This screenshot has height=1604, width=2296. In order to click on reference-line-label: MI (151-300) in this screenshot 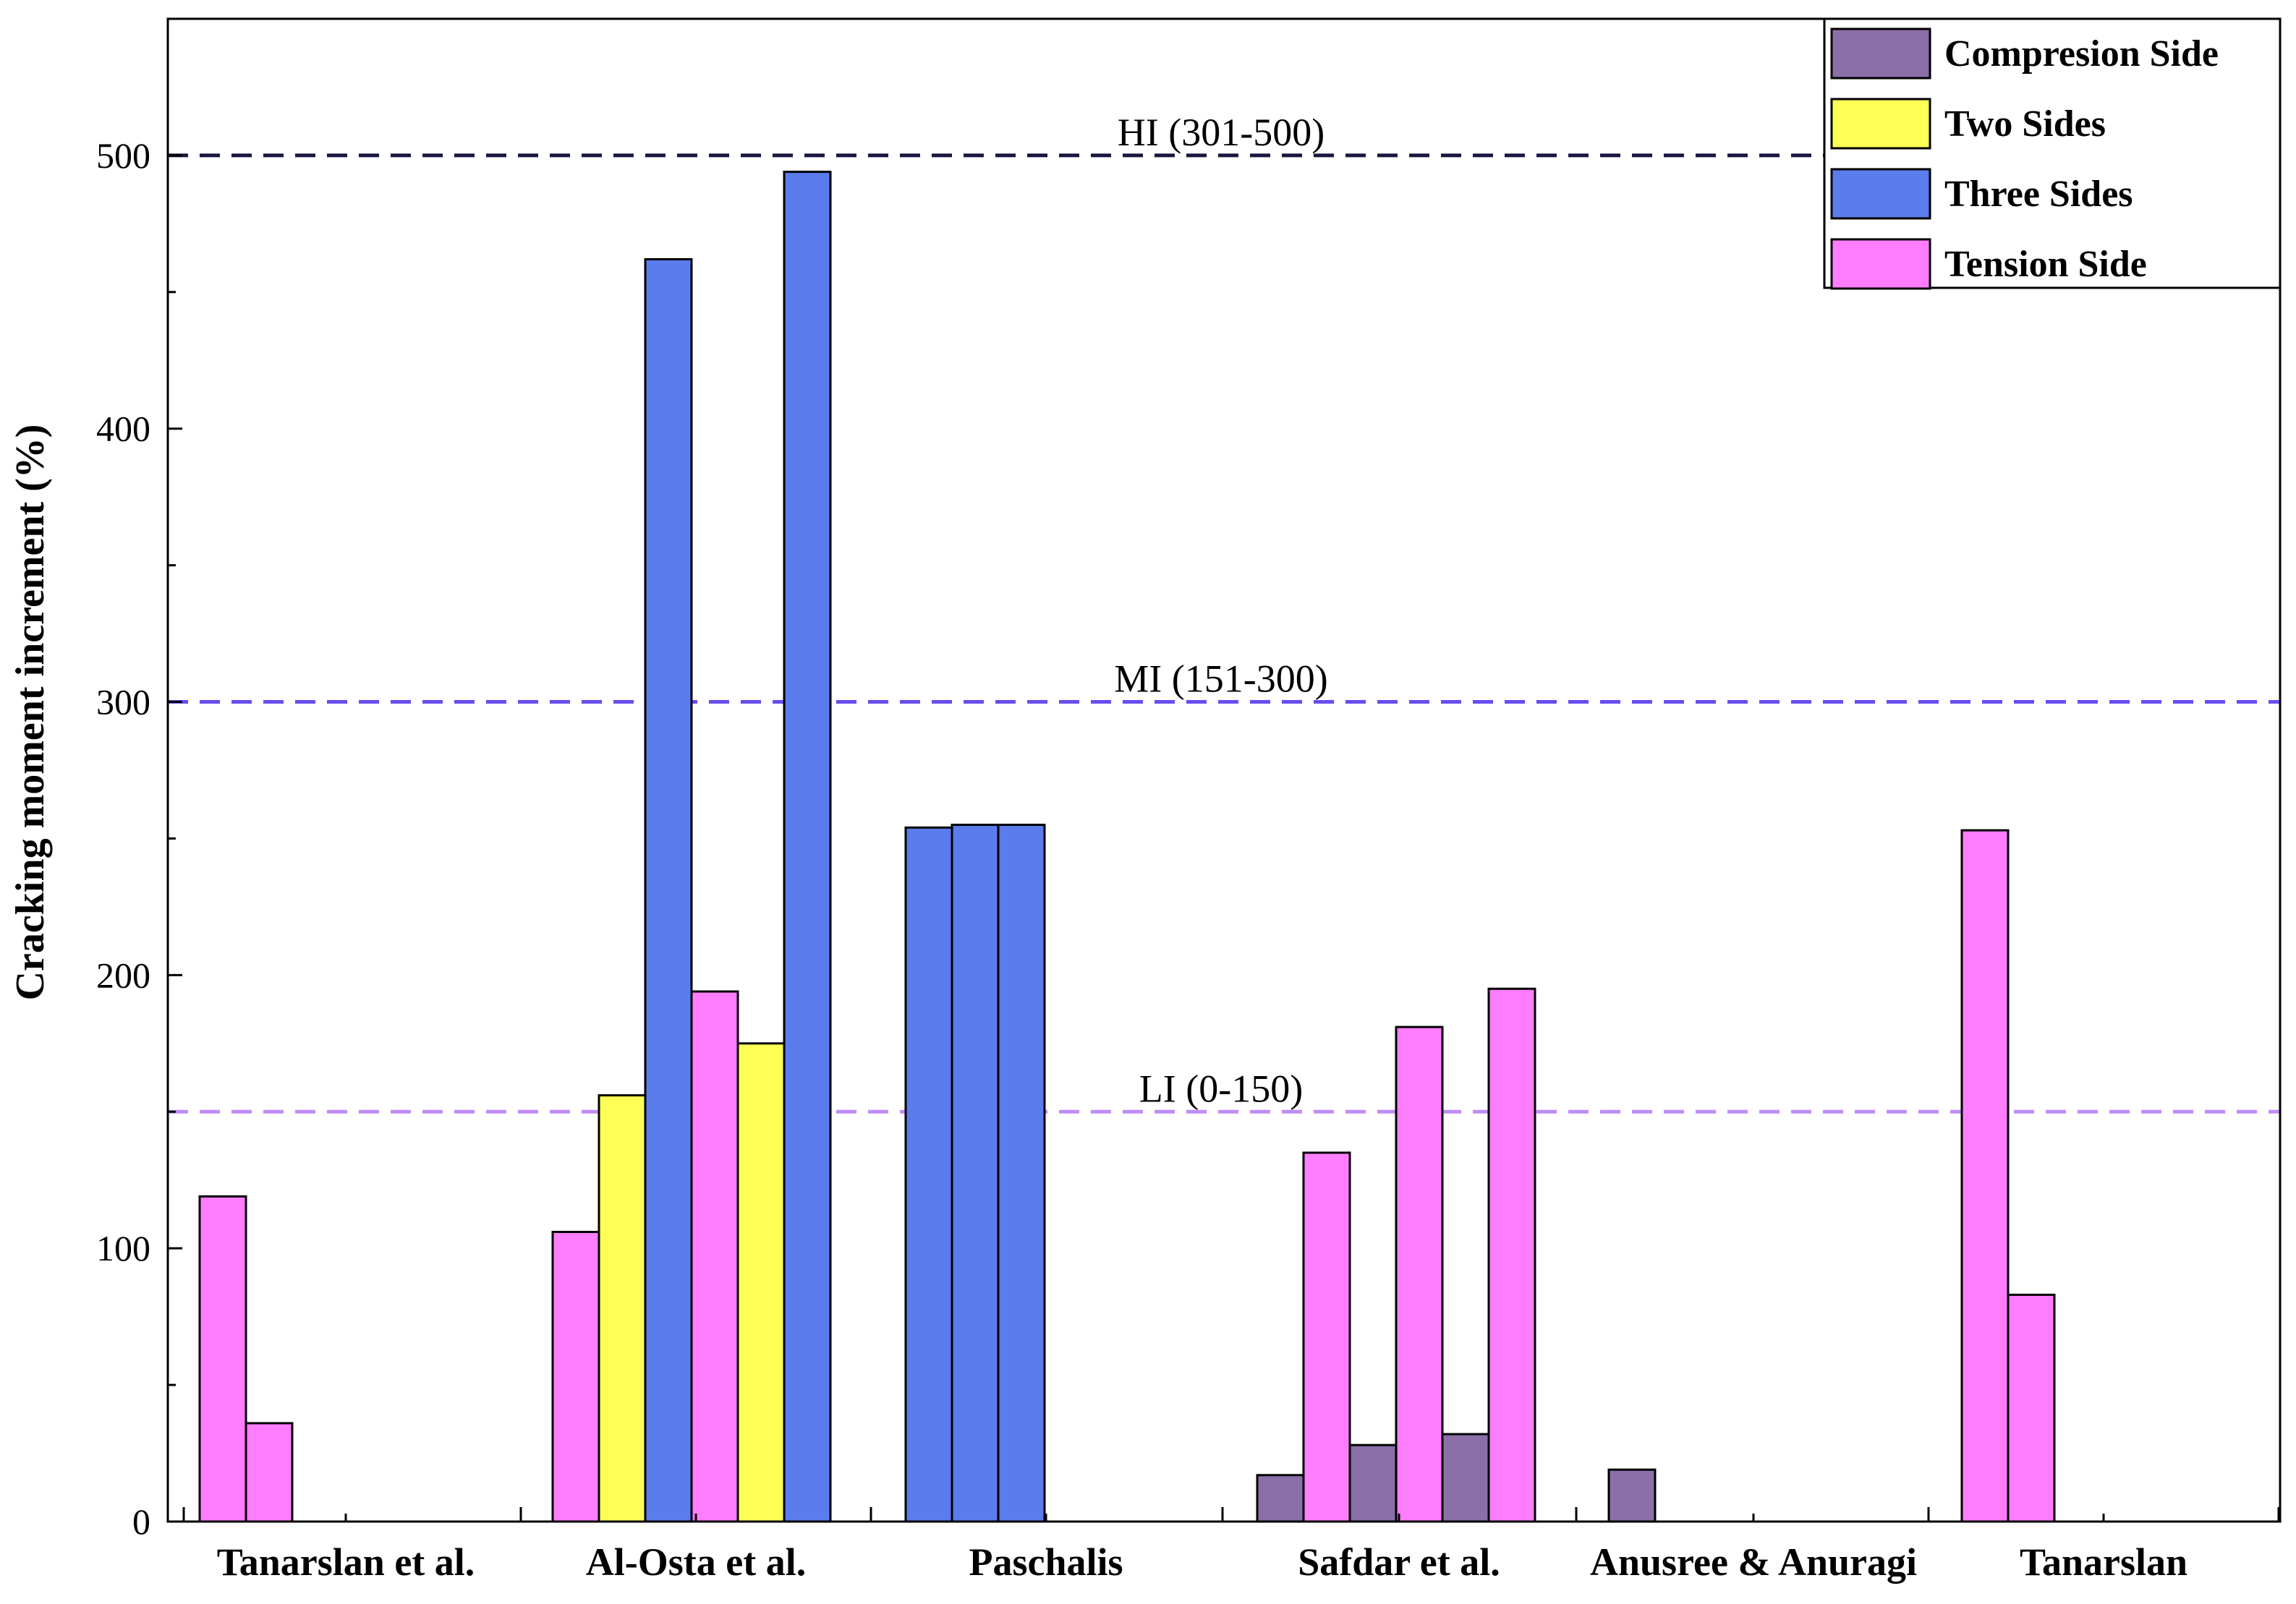, I will do `click(1220, 679)`.